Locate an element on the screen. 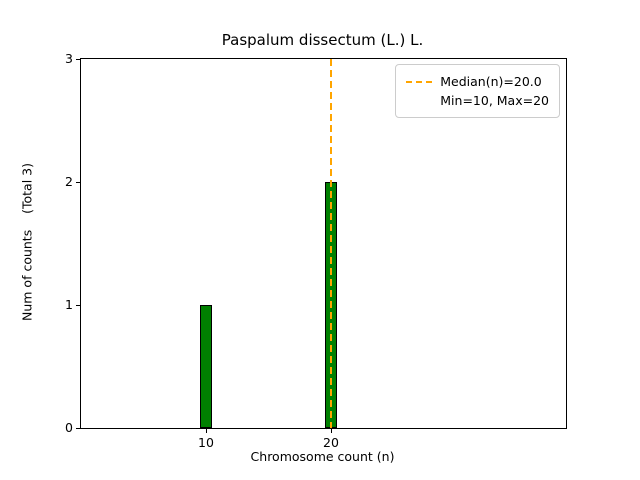  median-line is located at coordinates (331, 243).